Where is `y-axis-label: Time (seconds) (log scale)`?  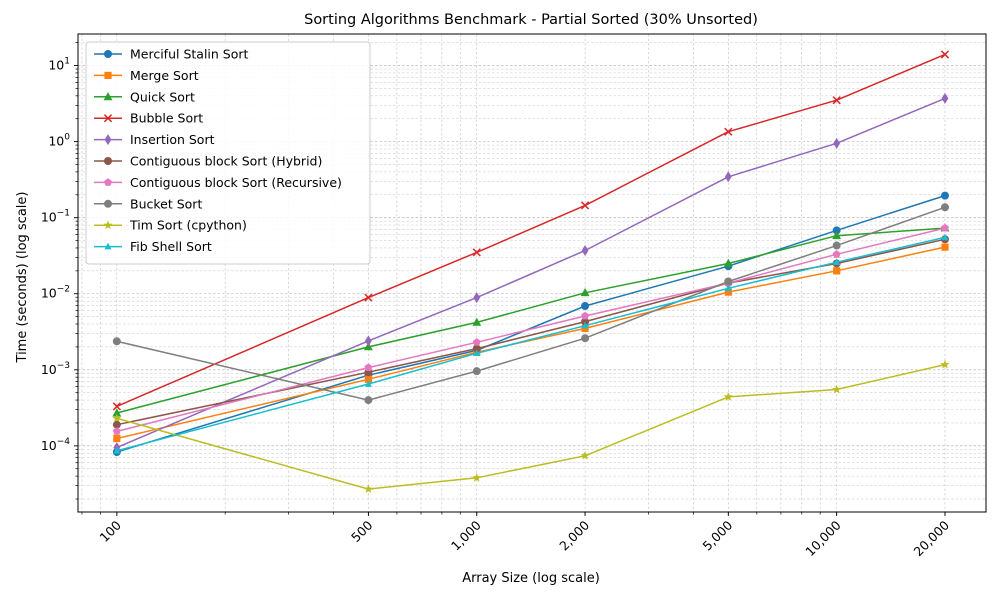 y-axis-label: Time (seconds) (log scale) is located at coordinates (22, 278).